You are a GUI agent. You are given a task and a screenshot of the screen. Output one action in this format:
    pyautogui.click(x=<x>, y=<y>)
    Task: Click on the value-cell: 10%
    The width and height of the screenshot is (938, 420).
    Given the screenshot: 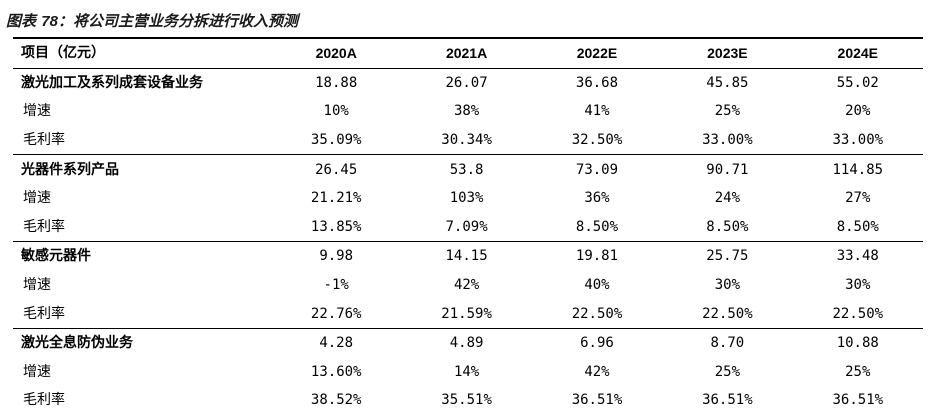 What is the action you would take?
    pyautogui.click(x=336, y=111)
    